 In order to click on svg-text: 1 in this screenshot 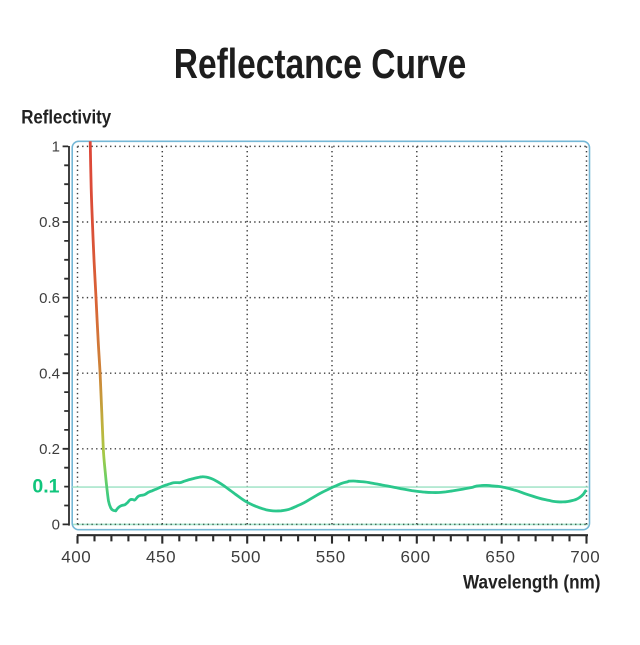, I will do `click(56, 147)`.